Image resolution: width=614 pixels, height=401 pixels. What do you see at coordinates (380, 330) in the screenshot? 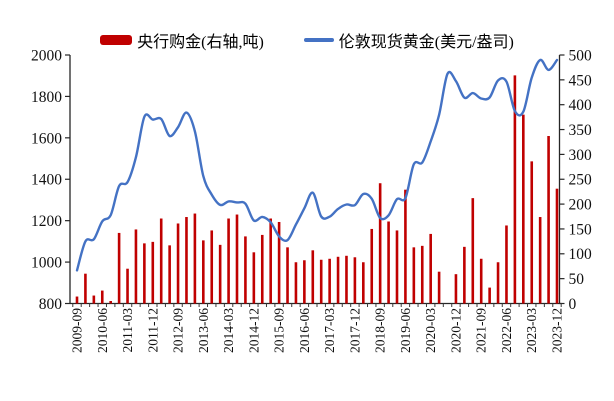
I see `x-axis-tick-label: 2018-09` at bounding box center [380, 330].